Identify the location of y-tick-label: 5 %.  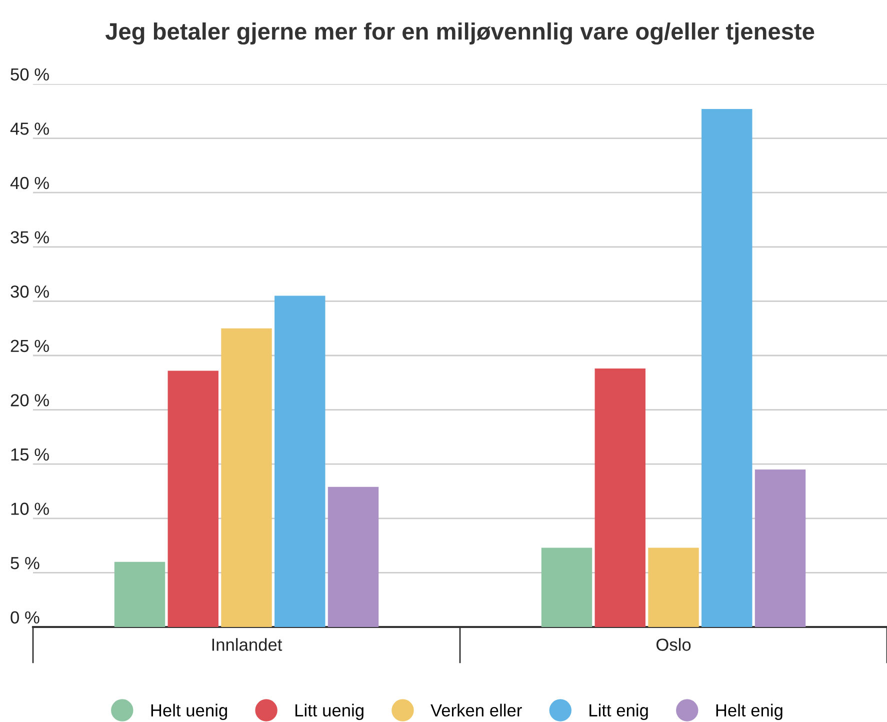
(25, 563).